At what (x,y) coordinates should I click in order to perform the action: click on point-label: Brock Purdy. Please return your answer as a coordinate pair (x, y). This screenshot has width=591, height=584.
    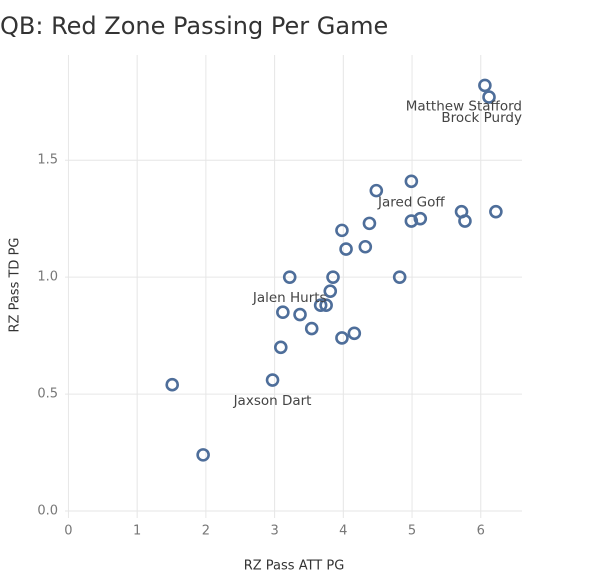
    Looking at the image, I should click on (481, 118).